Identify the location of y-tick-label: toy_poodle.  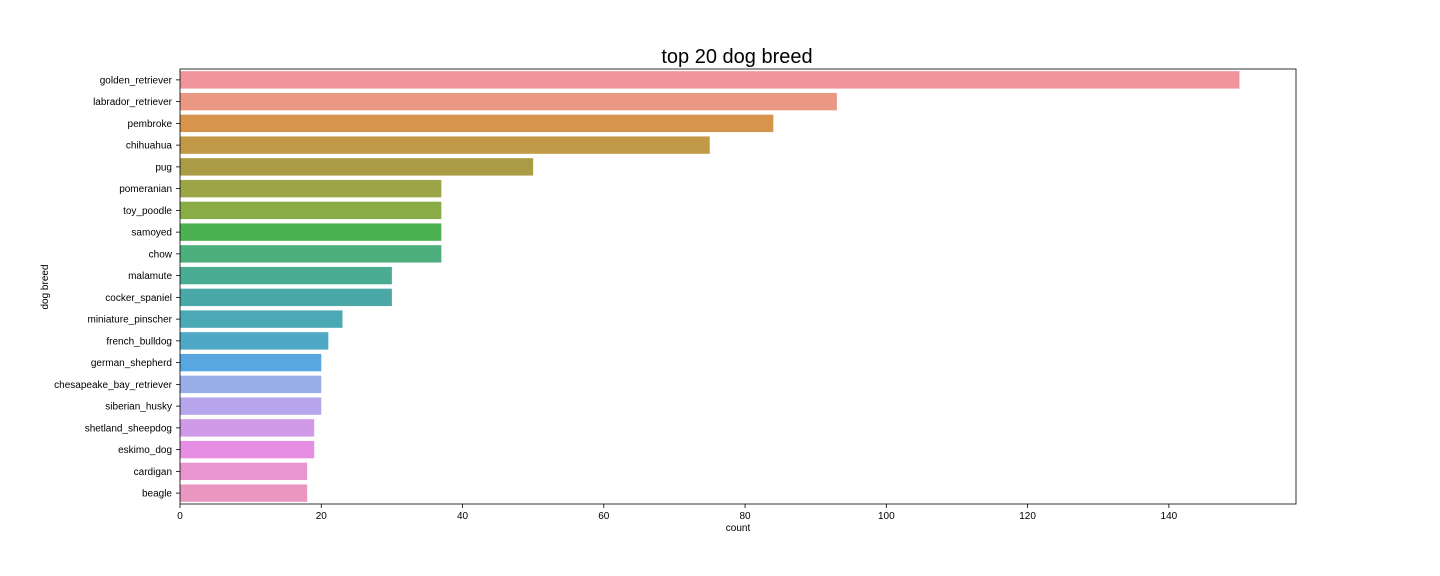
(147, 211).